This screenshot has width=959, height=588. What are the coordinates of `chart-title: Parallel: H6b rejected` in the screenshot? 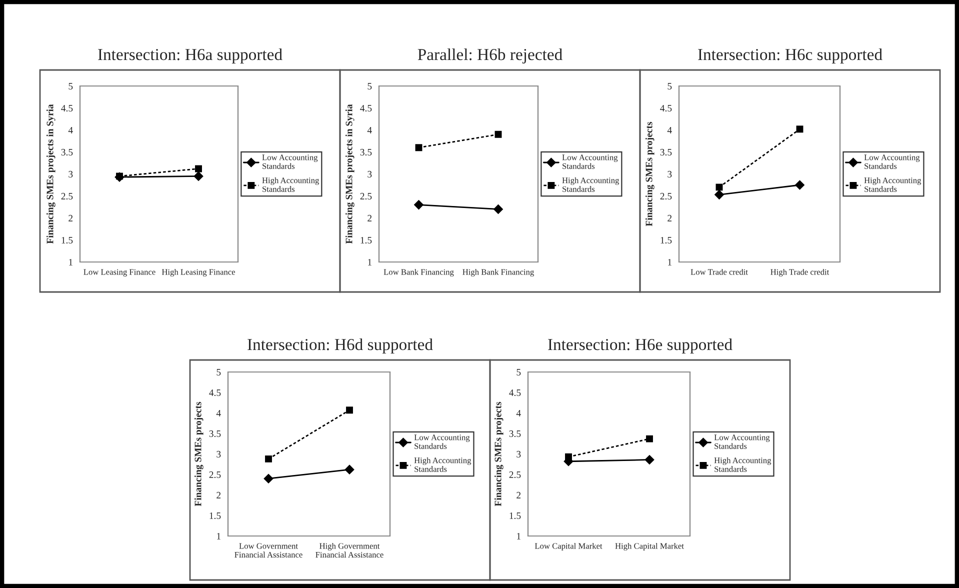 It's located at (490, 56).